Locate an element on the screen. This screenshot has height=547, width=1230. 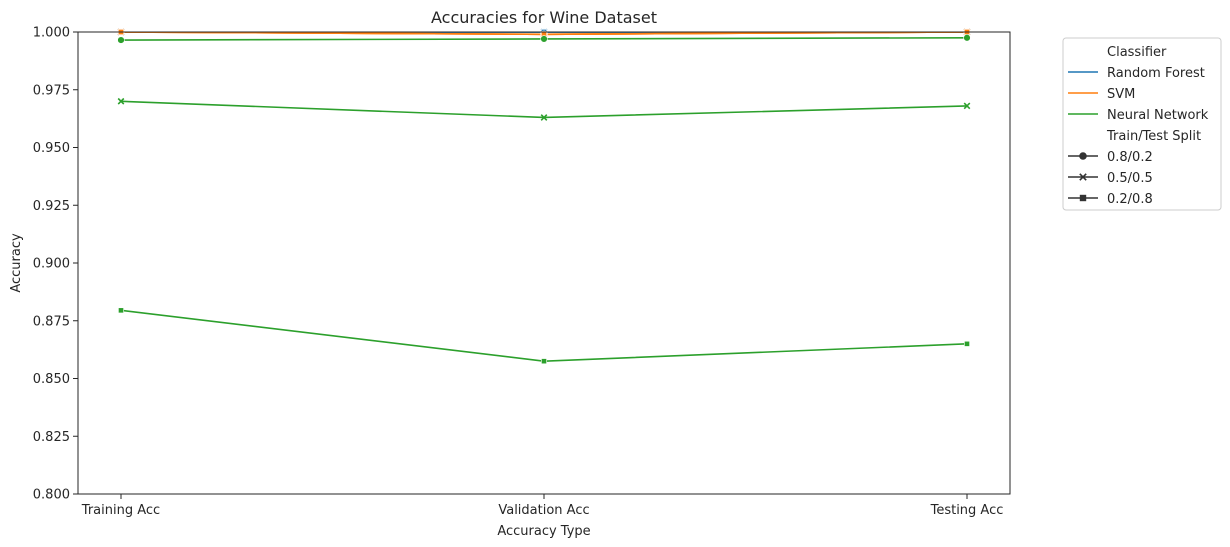
legend-label-split-0-5-0-5: 0.5/0.5 is located at coordinates (1130, 178).